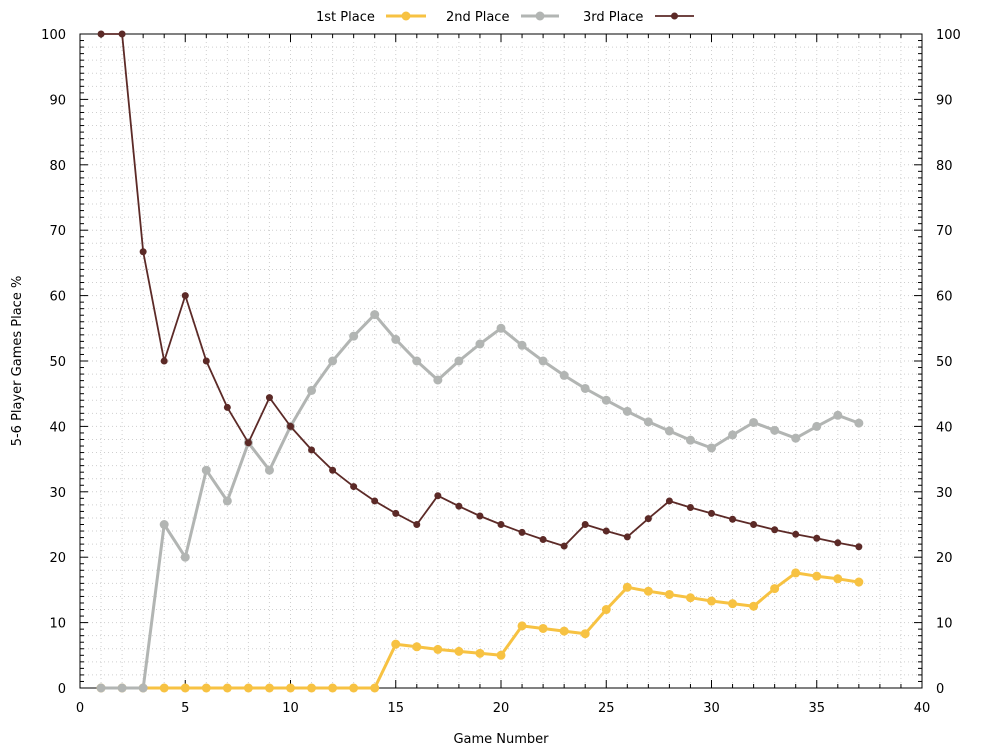 The image size is (1000, 750). What do you see at coordinates (944, 231) in the screenshot?
I see `y-tick-label-right: 70` at bounding box center [944, 231].